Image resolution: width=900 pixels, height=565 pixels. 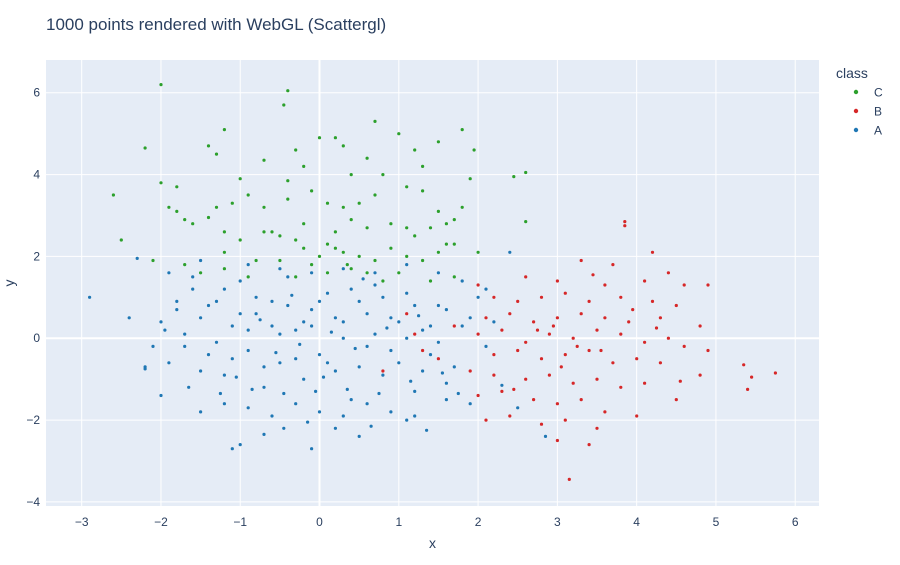 I want to click on y-tick-label: 4, so click(x=36, y=175).